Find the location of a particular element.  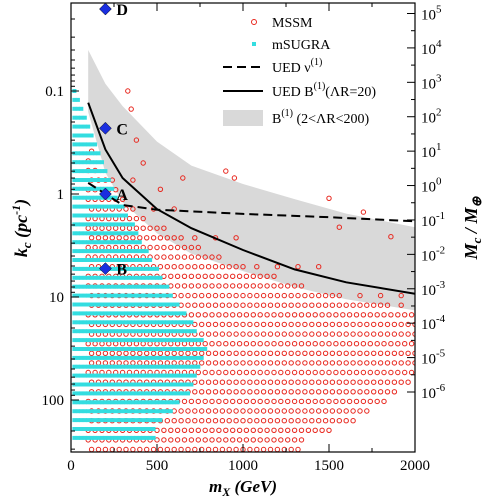

y-left-tick-label: 0.1 is located at coordinates (54, 92).